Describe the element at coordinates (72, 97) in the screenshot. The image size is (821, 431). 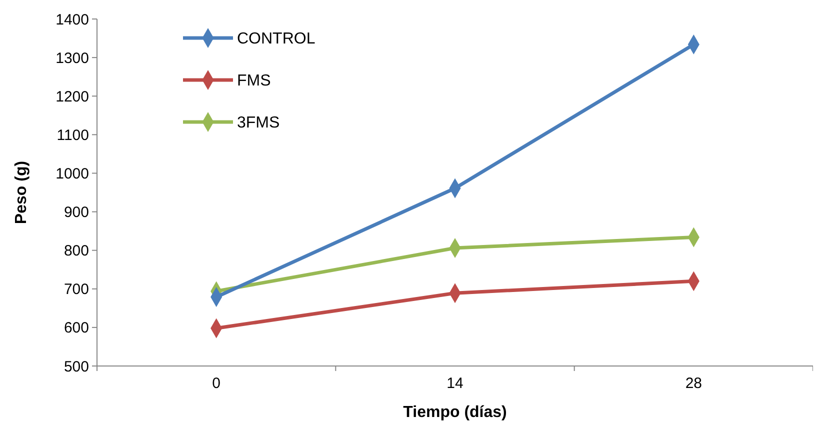
I see `y-tick-label: 1200` at that location.